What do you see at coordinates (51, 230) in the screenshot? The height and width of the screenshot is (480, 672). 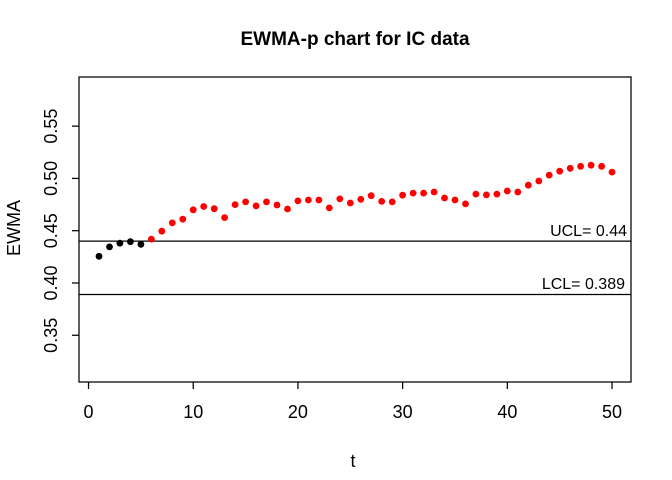 I see `y-tick-label: 0.45` at bounding box center [51, 230].